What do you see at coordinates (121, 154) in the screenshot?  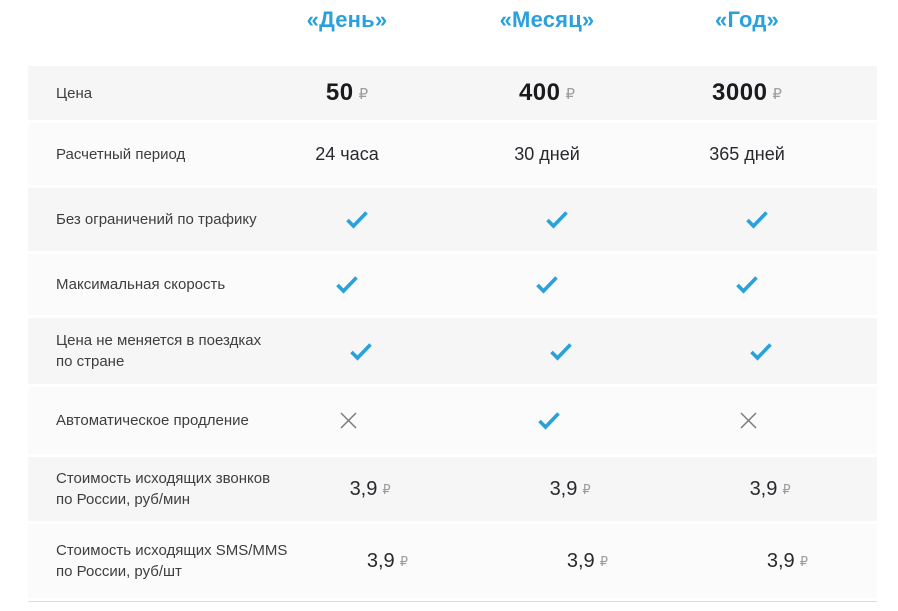 I see `row-label: Расчетный период` at bounding box center [121, 154].